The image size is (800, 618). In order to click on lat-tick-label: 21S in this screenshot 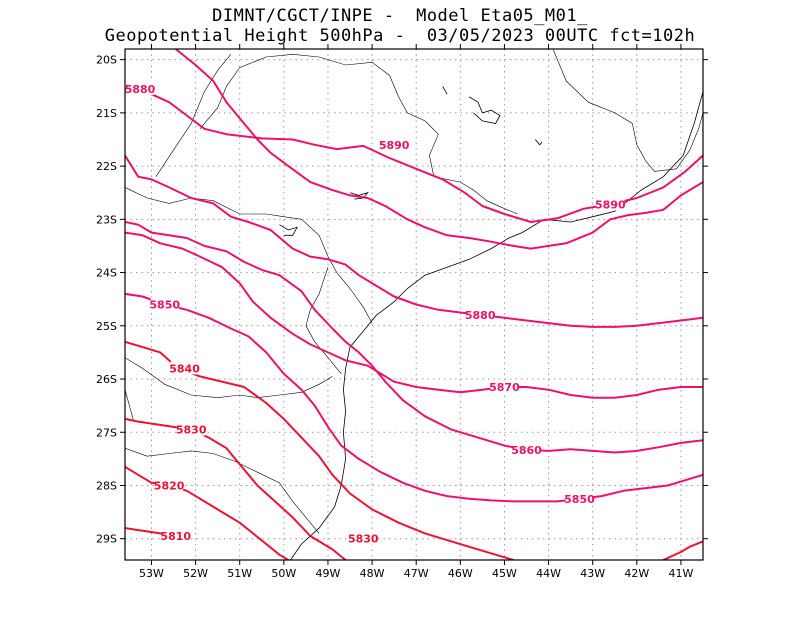, I will do `click(106, 113)`.